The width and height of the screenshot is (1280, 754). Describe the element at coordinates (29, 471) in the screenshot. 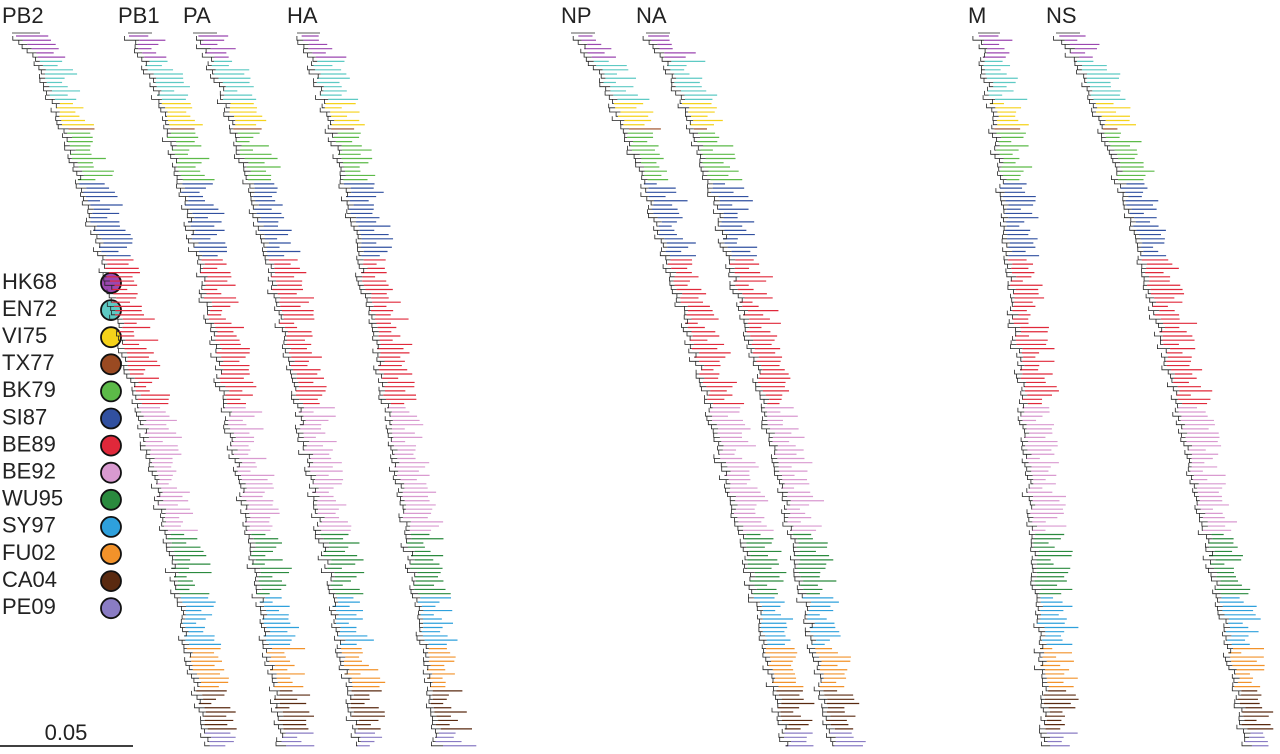

I see `legend-label: BE92` at that location.